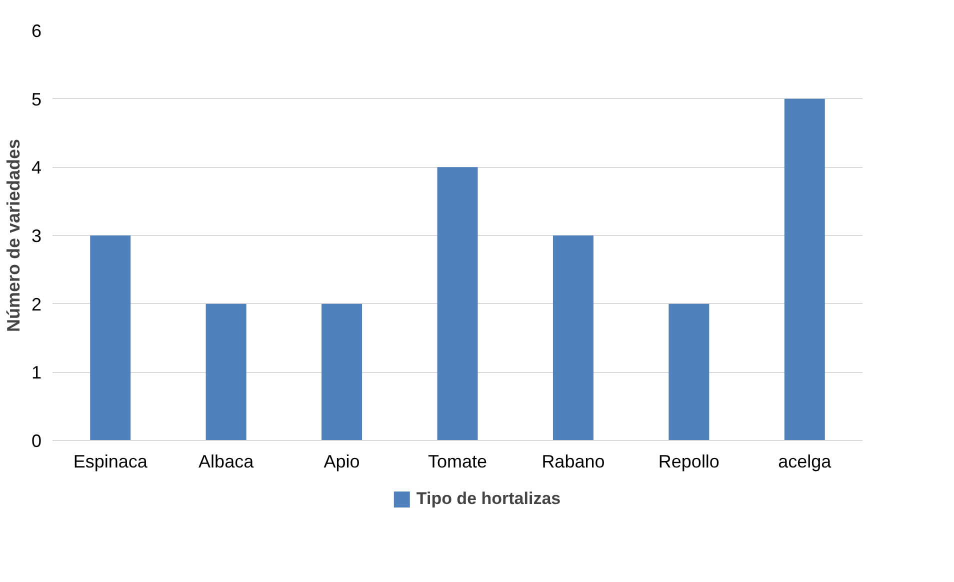 This screenshot has width=954, height=582. Describe the element at coordinates (342, 462) in the screenshot. I see `x-tick-label: Apio` at that location.